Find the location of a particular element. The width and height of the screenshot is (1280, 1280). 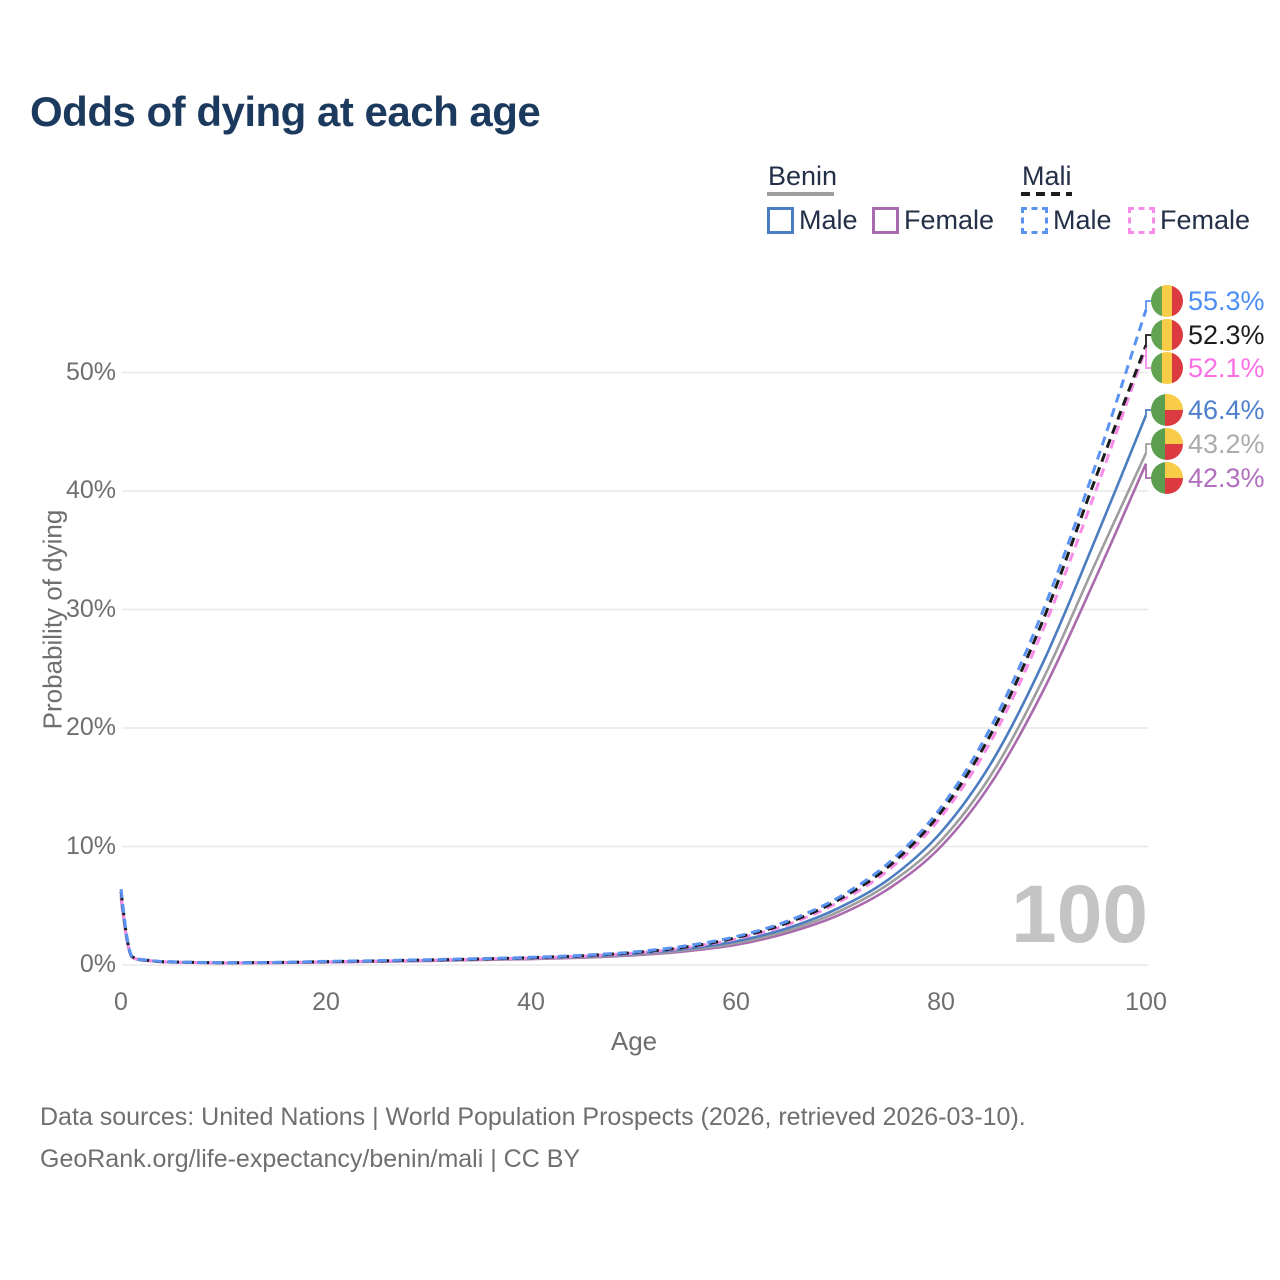

end-label-connector-mali-male is located at coordinates (1148, 305).